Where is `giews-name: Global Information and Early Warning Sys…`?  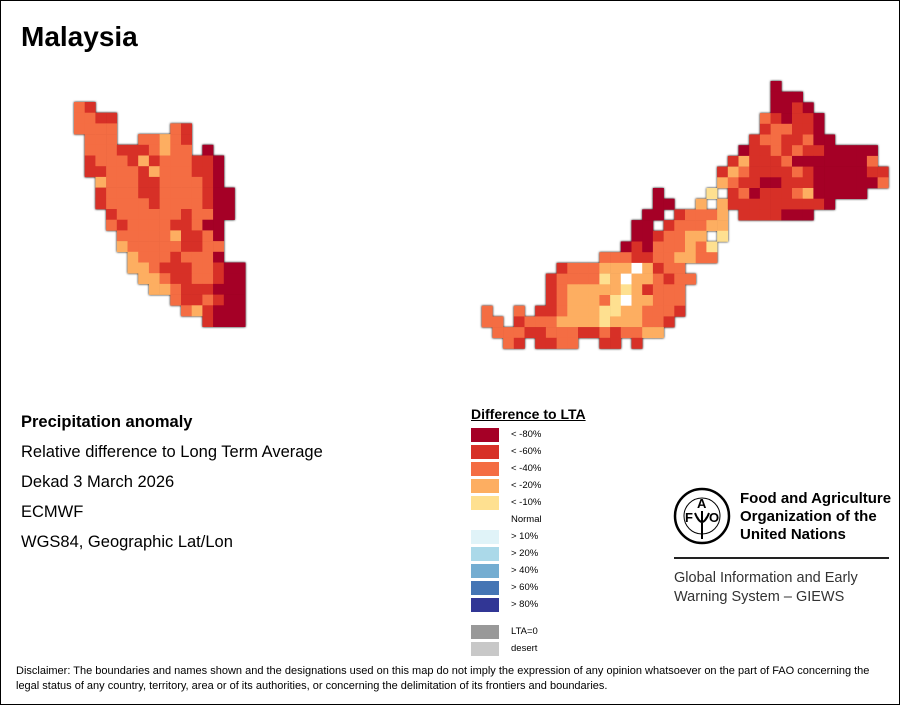
giews-name: Global Information and Early Warning Sys… is located at coordinates (766, 588).